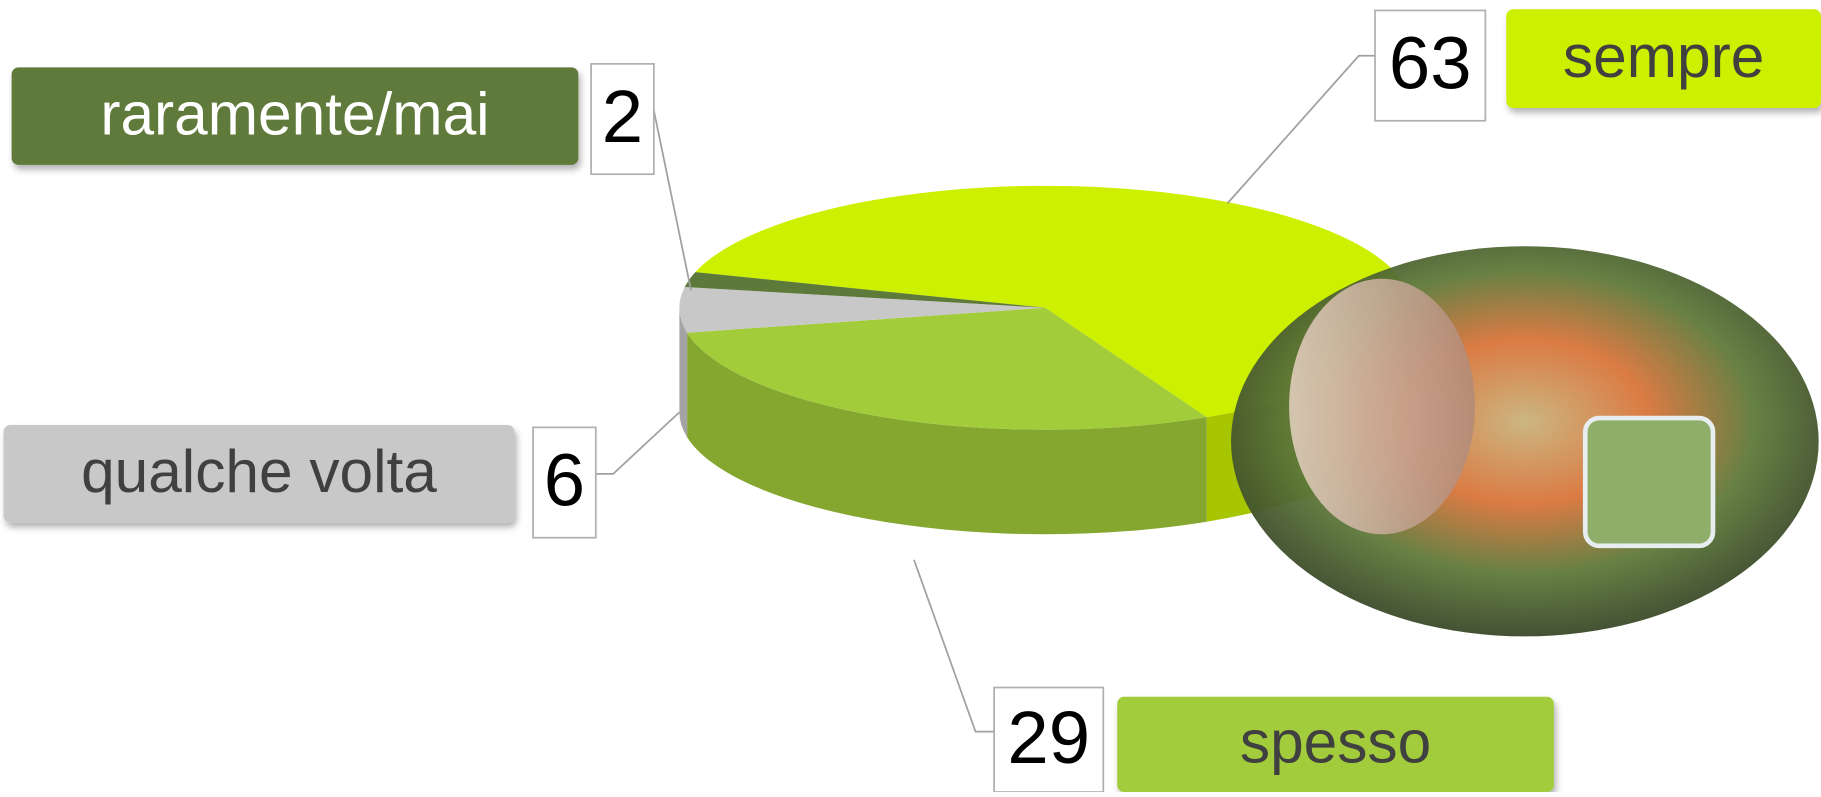 Image resolution: width=1821 pixels, height=797 pixels. What do you see at coordinates (259, 471) in the screenshot?
I see `category-label: qualche volta` at bounding box center [259, 471].